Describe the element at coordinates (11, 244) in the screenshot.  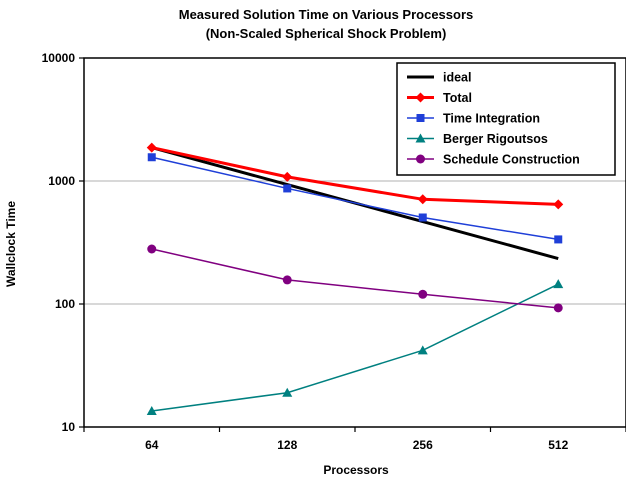
I see `y-axis-title: Wallclock Time` at that location.